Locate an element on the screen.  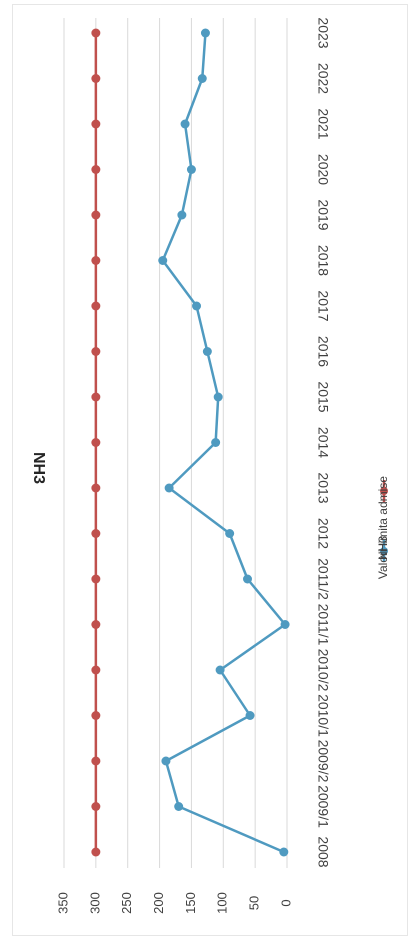
category-tick-label: 2011/2 is located at coordinates (323, 579).